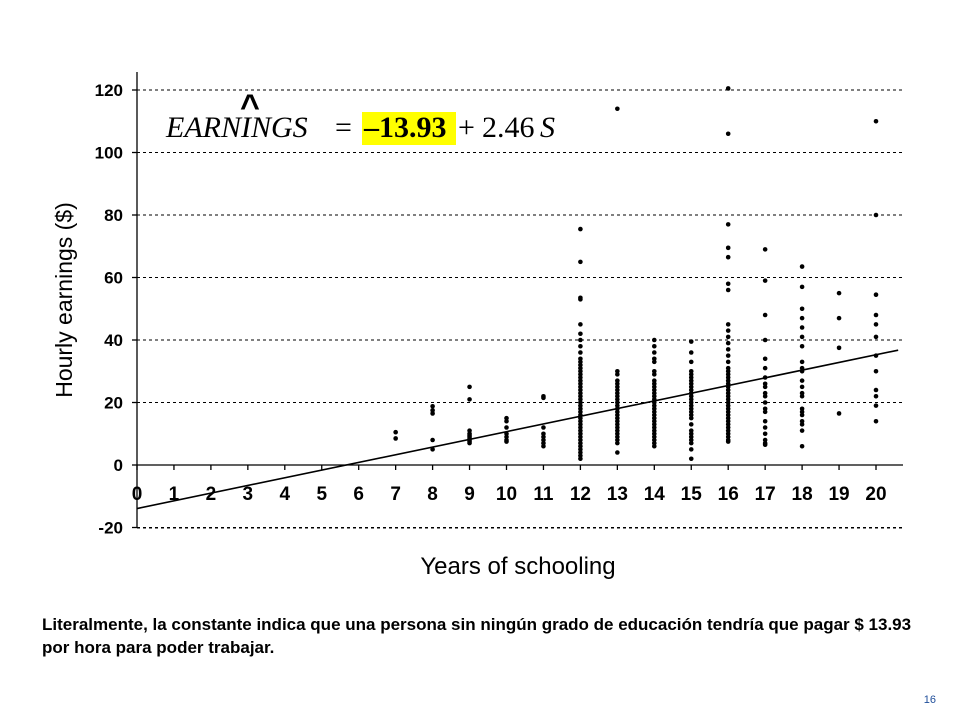  Describe the element at coordinates (432, 494) in the screenshot. I see `x-tick-label: 8` at that location.